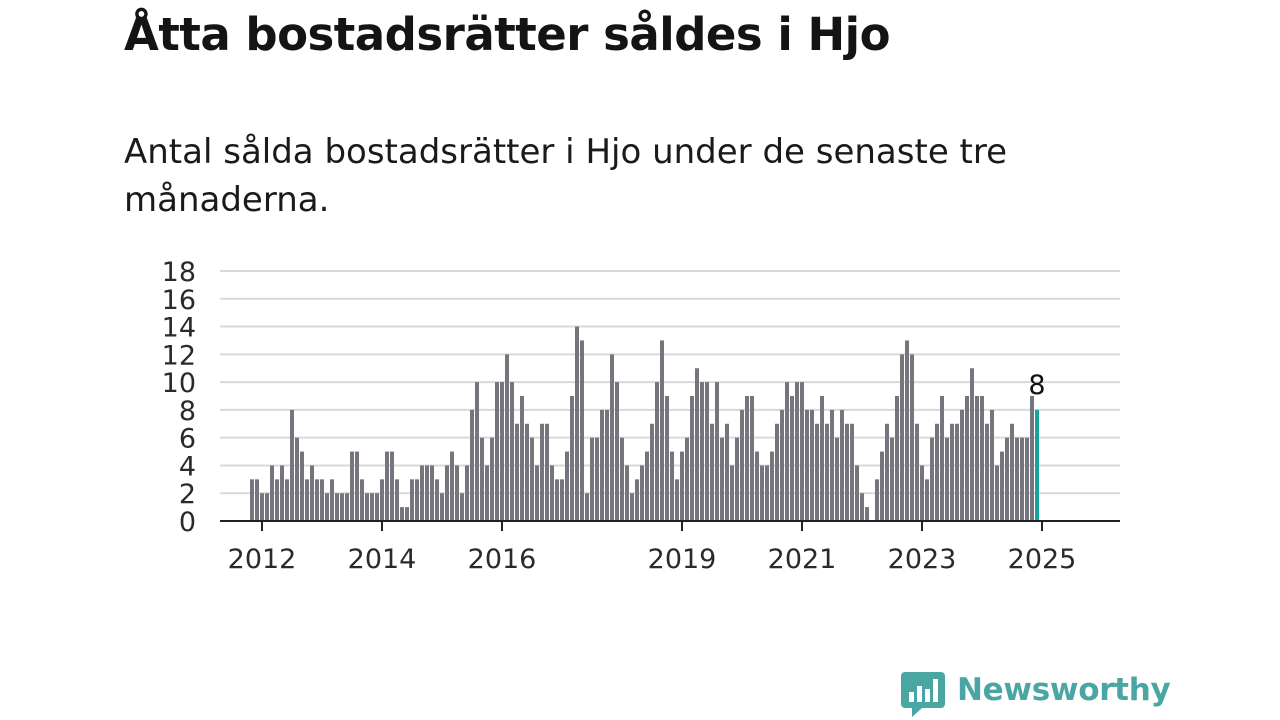  Describe the element at coordinates (187, 439) in the screenshot. I see `y-tick-label: 6` at that location.